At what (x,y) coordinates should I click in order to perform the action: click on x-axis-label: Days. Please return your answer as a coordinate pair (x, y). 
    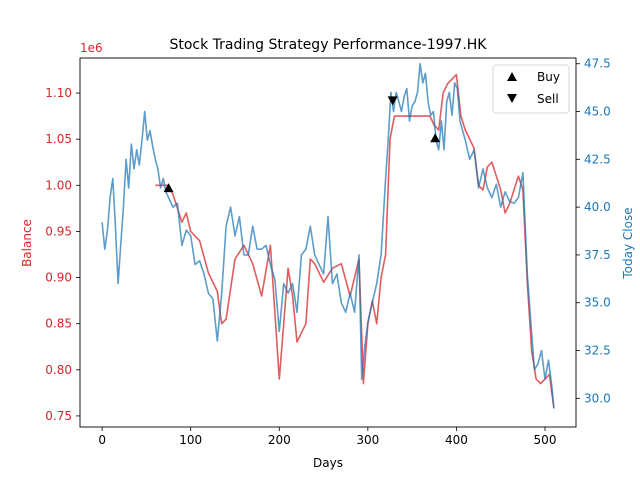
    Looking at the image, I should click on (328, 463).